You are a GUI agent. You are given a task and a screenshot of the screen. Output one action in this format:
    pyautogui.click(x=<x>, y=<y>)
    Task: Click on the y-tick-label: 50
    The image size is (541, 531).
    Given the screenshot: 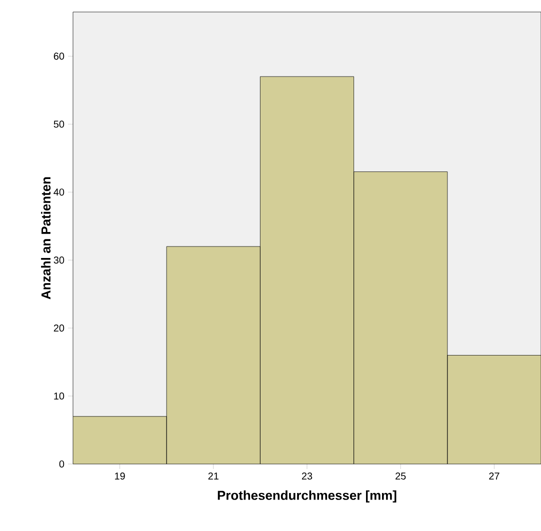 What is the action you would take?
    pyautogui.click(x=59, y=124)
    